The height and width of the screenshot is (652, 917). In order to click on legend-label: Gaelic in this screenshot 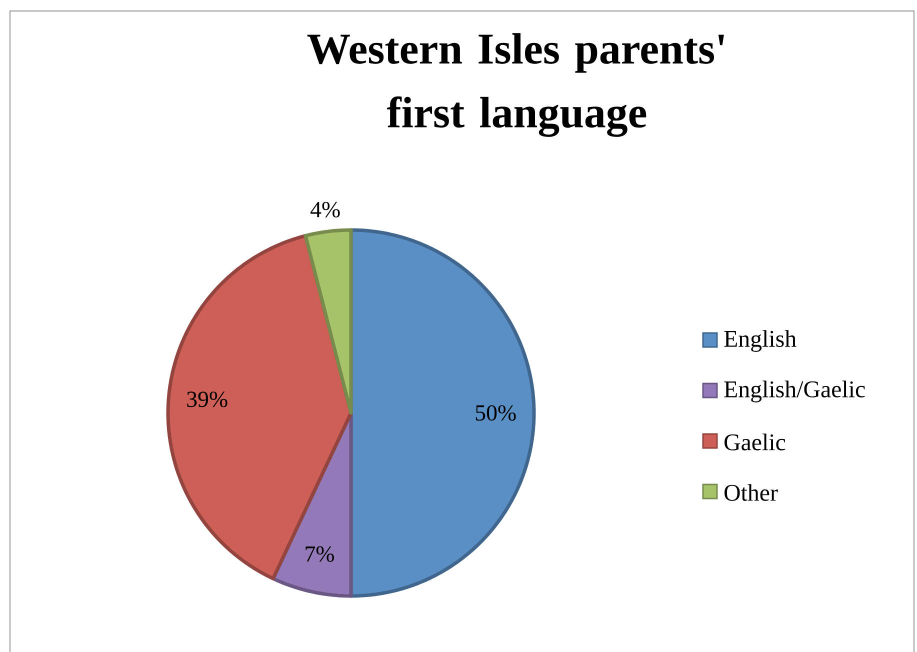, I will do `click(755, 442)`.